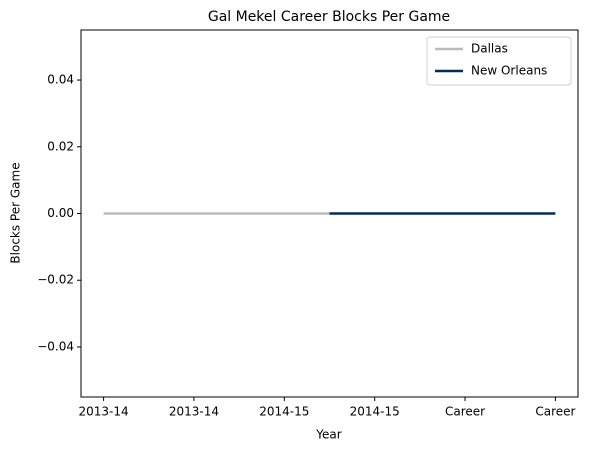 The width and height of the screenshot is (591, 453). Describe the element at coordinates (60, 146) in the screenshot. I see `y-tick-label: 0.02` at that location.